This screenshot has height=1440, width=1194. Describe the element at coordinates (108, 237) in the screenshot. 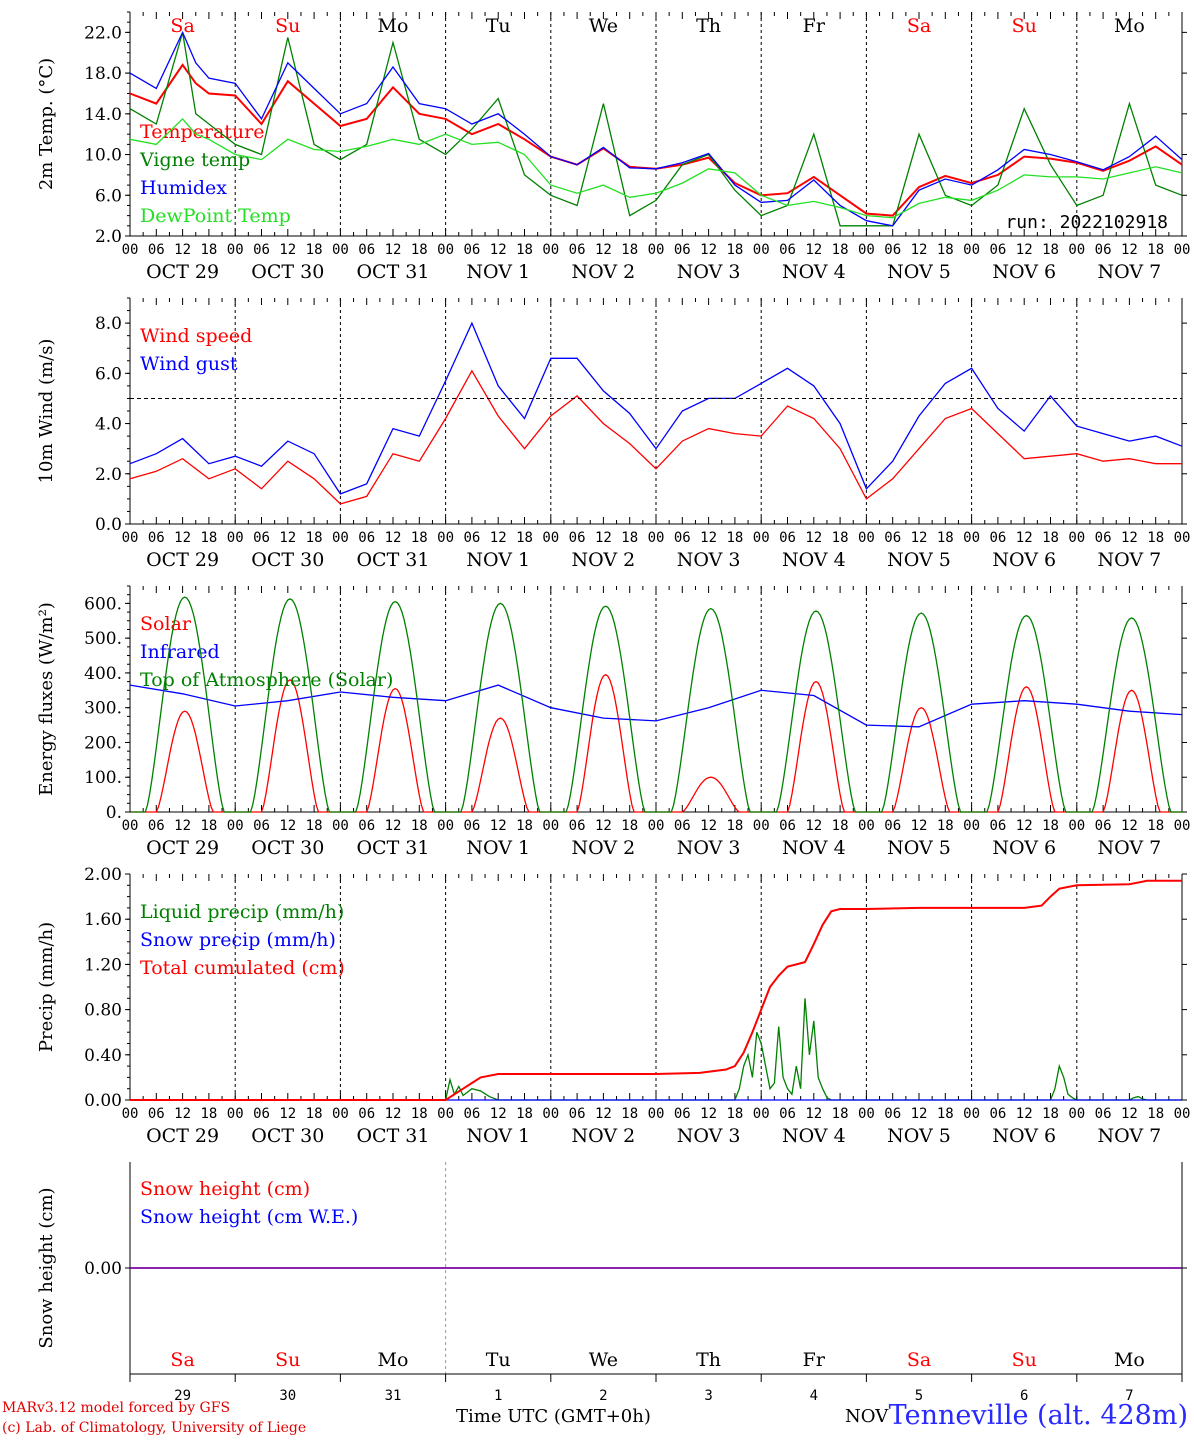

I see `y-tick-label: 2.0` at that location.